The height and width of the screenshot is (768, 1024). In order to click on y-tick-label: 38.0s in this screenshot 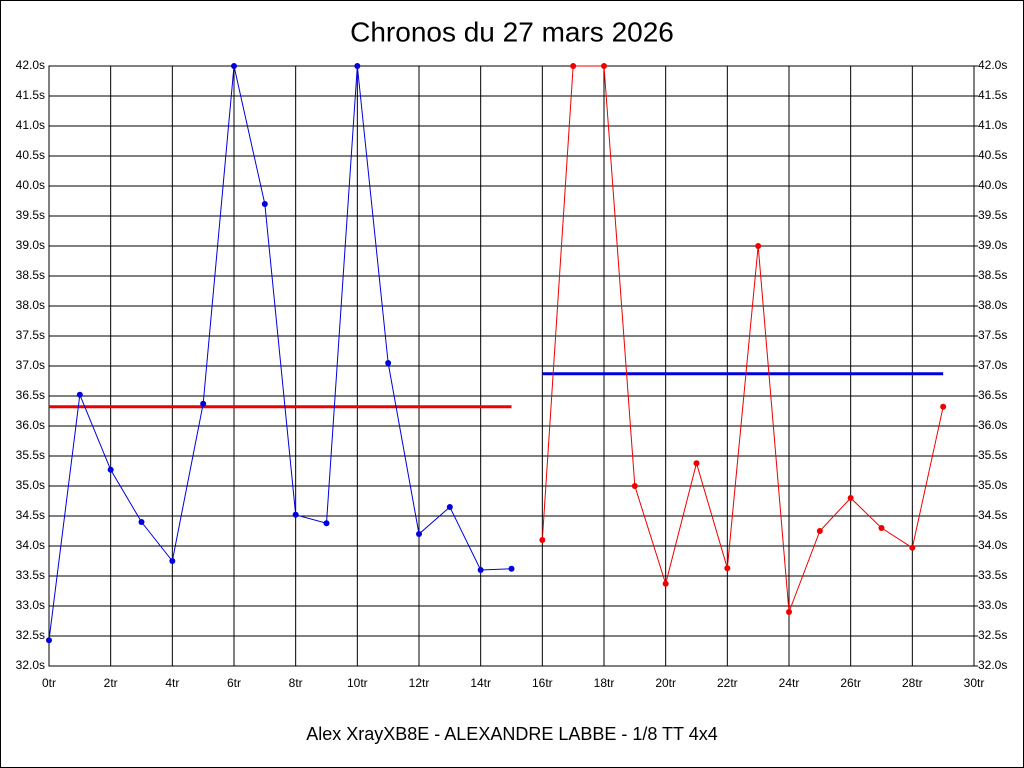, I will do `click(30, 305)`.